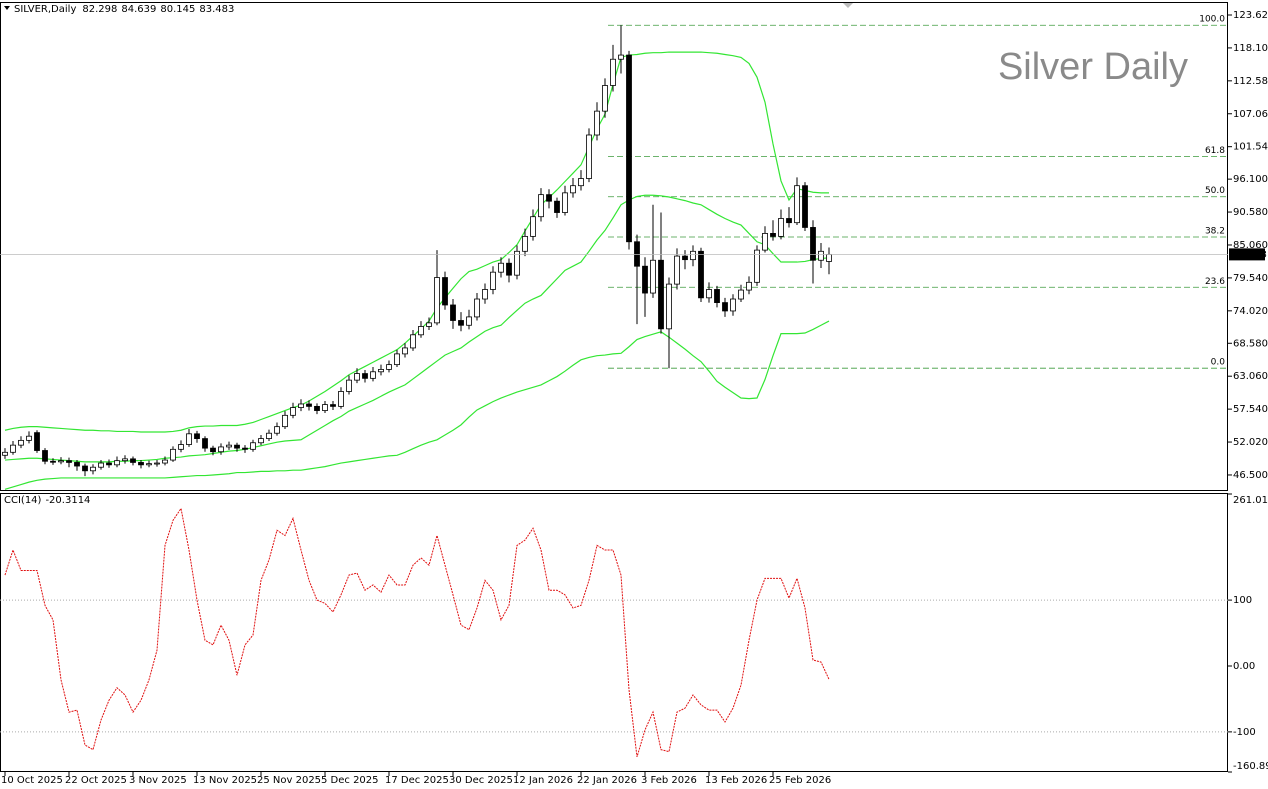 The image size is (1268, 789). Describe the element at coordinates (177, 9) in the screenshot. I see `low-value: 80.145` at that location.